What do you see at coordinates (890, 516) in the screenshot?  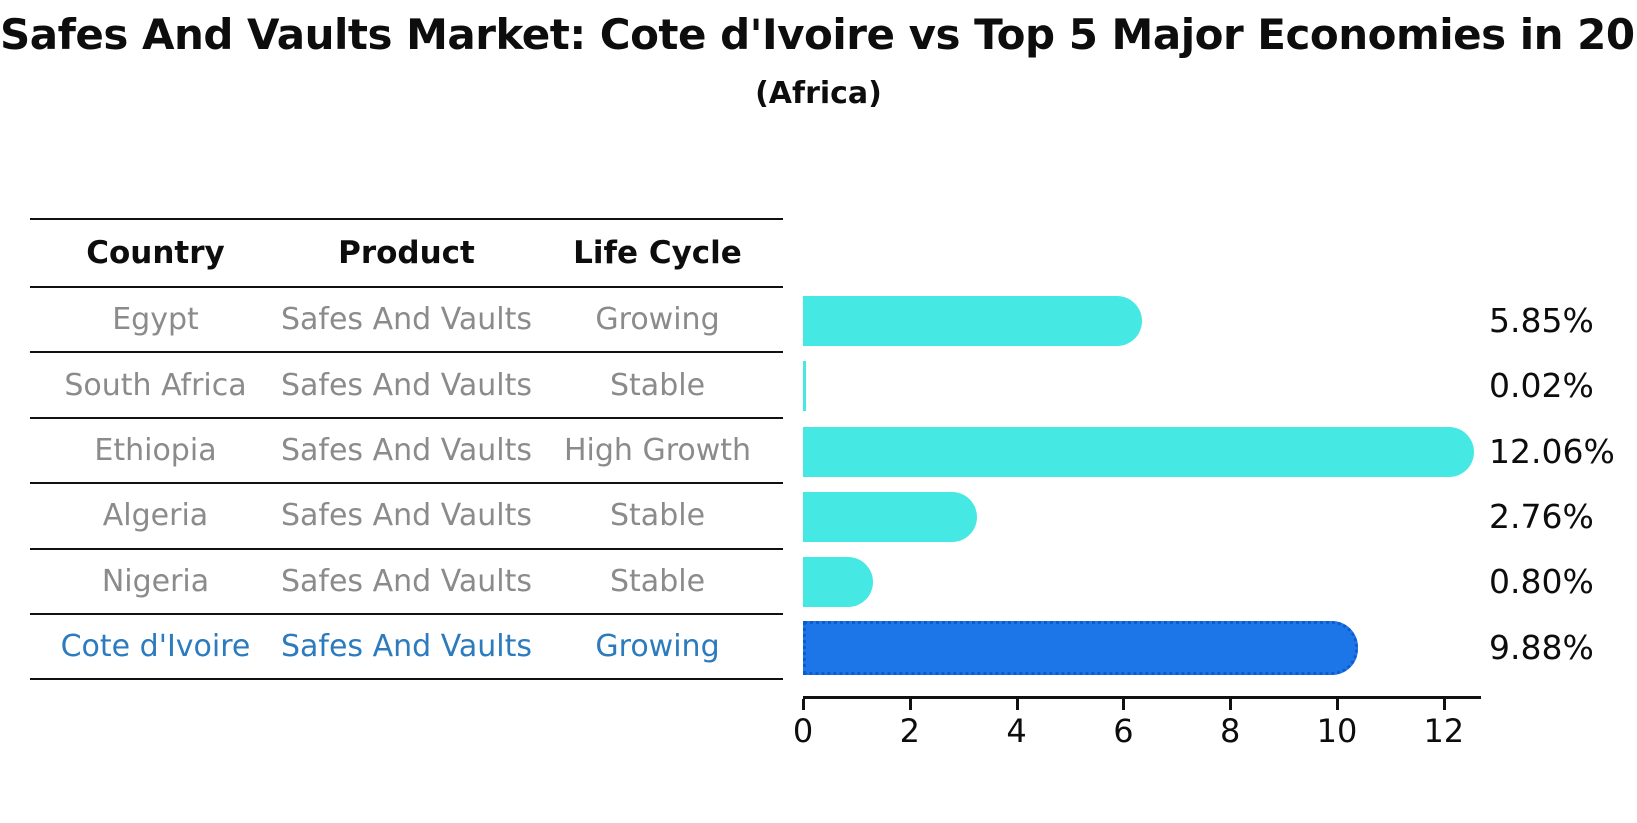 I see `bar-algeria` at bounding box center [890, 516].